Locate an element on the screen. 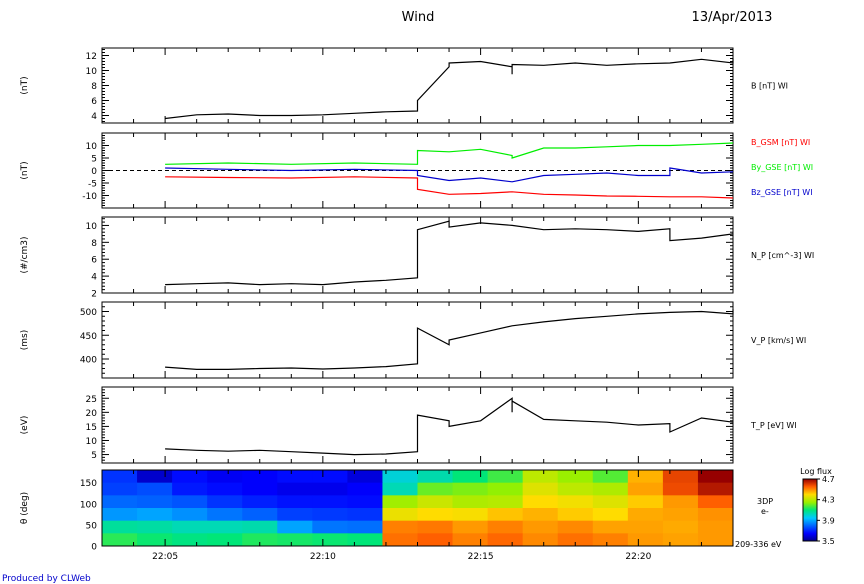 The width and height of the screenshot is (864, 584). panel-3: 2 4 6 8 10 (#/cm3) N_P [cm^-3] WI is located at coordinates (417, 258).